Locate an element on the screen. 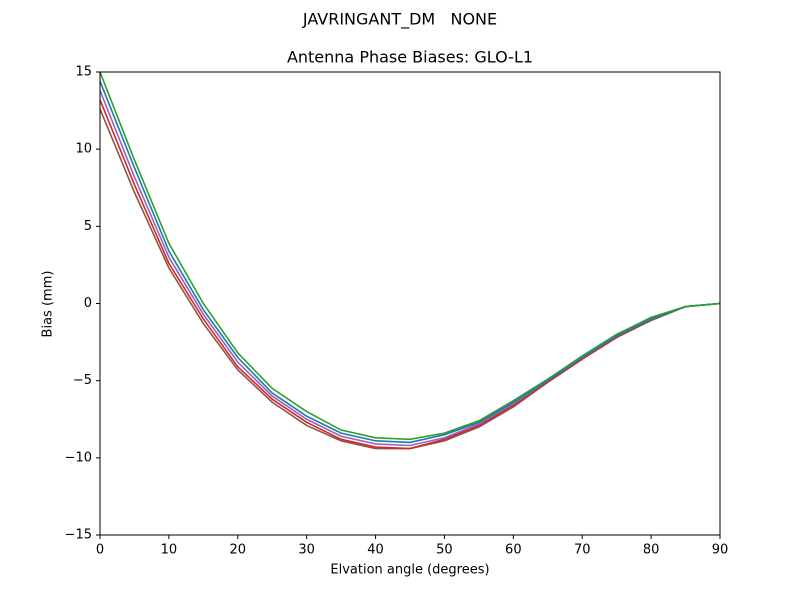  x-tick-label: 50 is located at coordinates (444, 550).